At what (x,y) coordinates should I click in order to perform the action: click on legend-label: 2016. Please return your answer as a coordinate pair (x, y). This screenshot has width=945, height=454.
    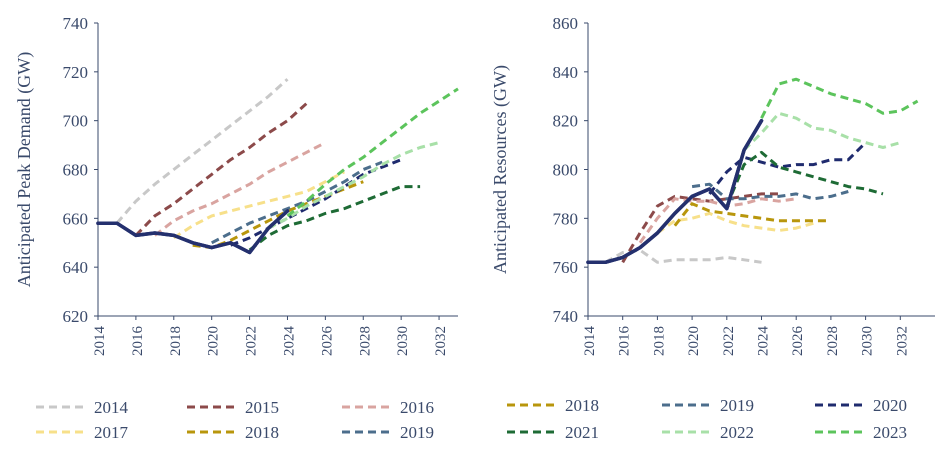
    Looking at the image, I should click on (417, 407).